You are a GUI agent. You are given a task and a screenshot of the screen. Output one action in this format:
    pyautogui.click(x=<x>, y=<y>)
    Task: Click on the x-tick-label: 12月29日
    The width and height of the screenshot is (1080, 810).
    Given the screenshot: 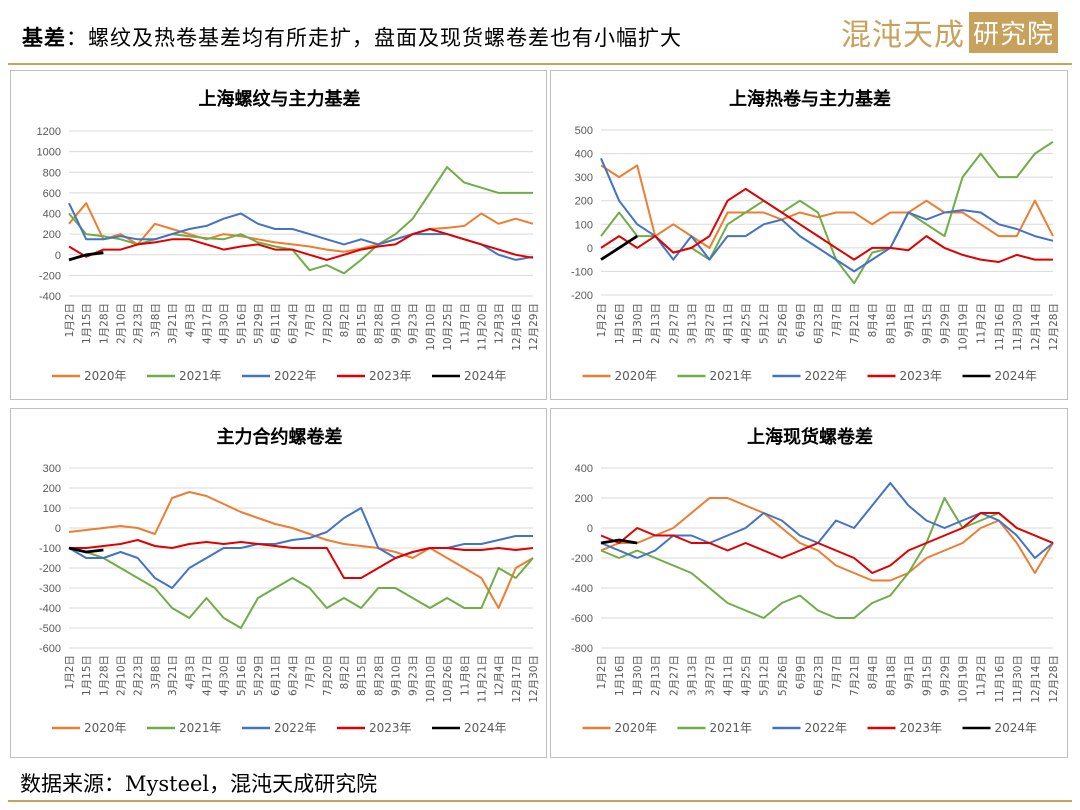 What is the action you would take?
    pyautogui.click(x=534, y=327)
    